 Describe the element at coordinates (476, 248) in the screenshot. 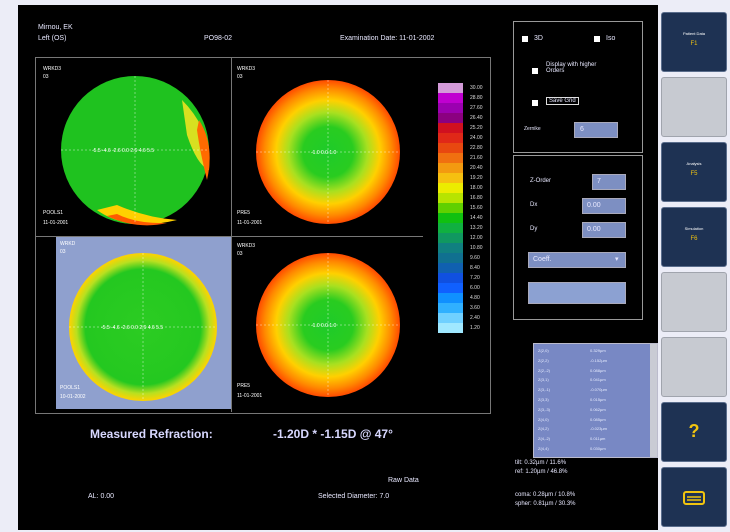

I see `scale-value: 10.80` at that location.